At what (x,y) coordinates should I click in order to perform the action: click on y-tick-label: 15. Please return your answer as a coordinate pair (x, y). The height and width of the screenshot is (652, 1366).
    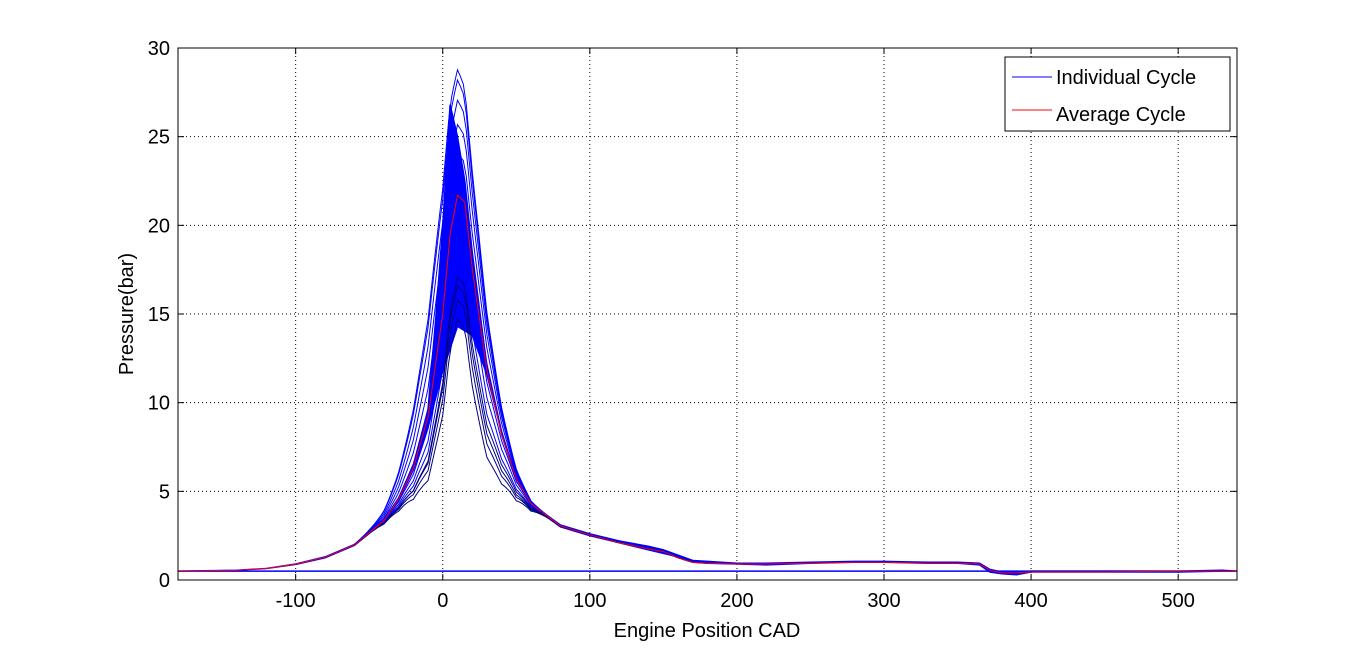
    Looking at the image, I should click on (159, 315).